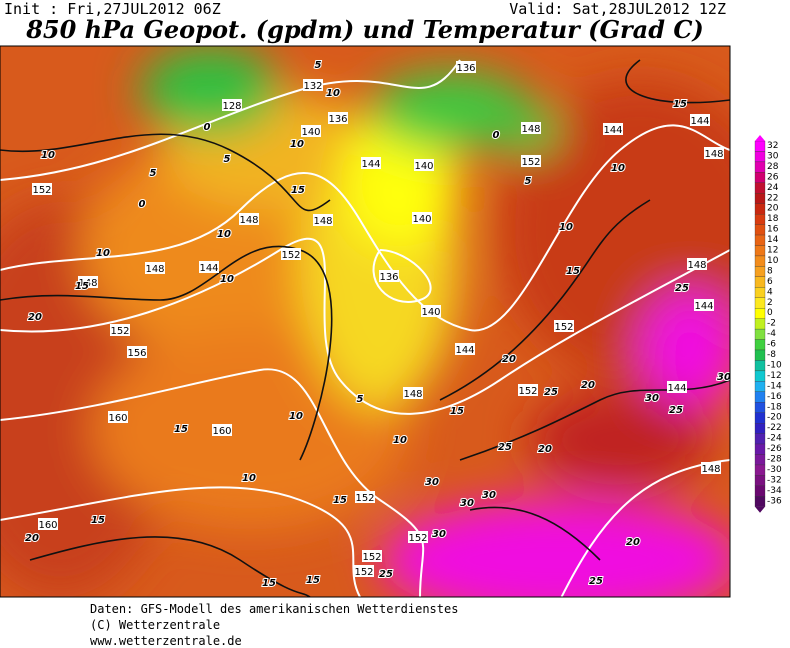 The width and height of the screenshot is (790, 648). What do you see at coordinates (505, 447) in the screenshot?
I see `temperature-label: 25` at bounding box center [505, 447].